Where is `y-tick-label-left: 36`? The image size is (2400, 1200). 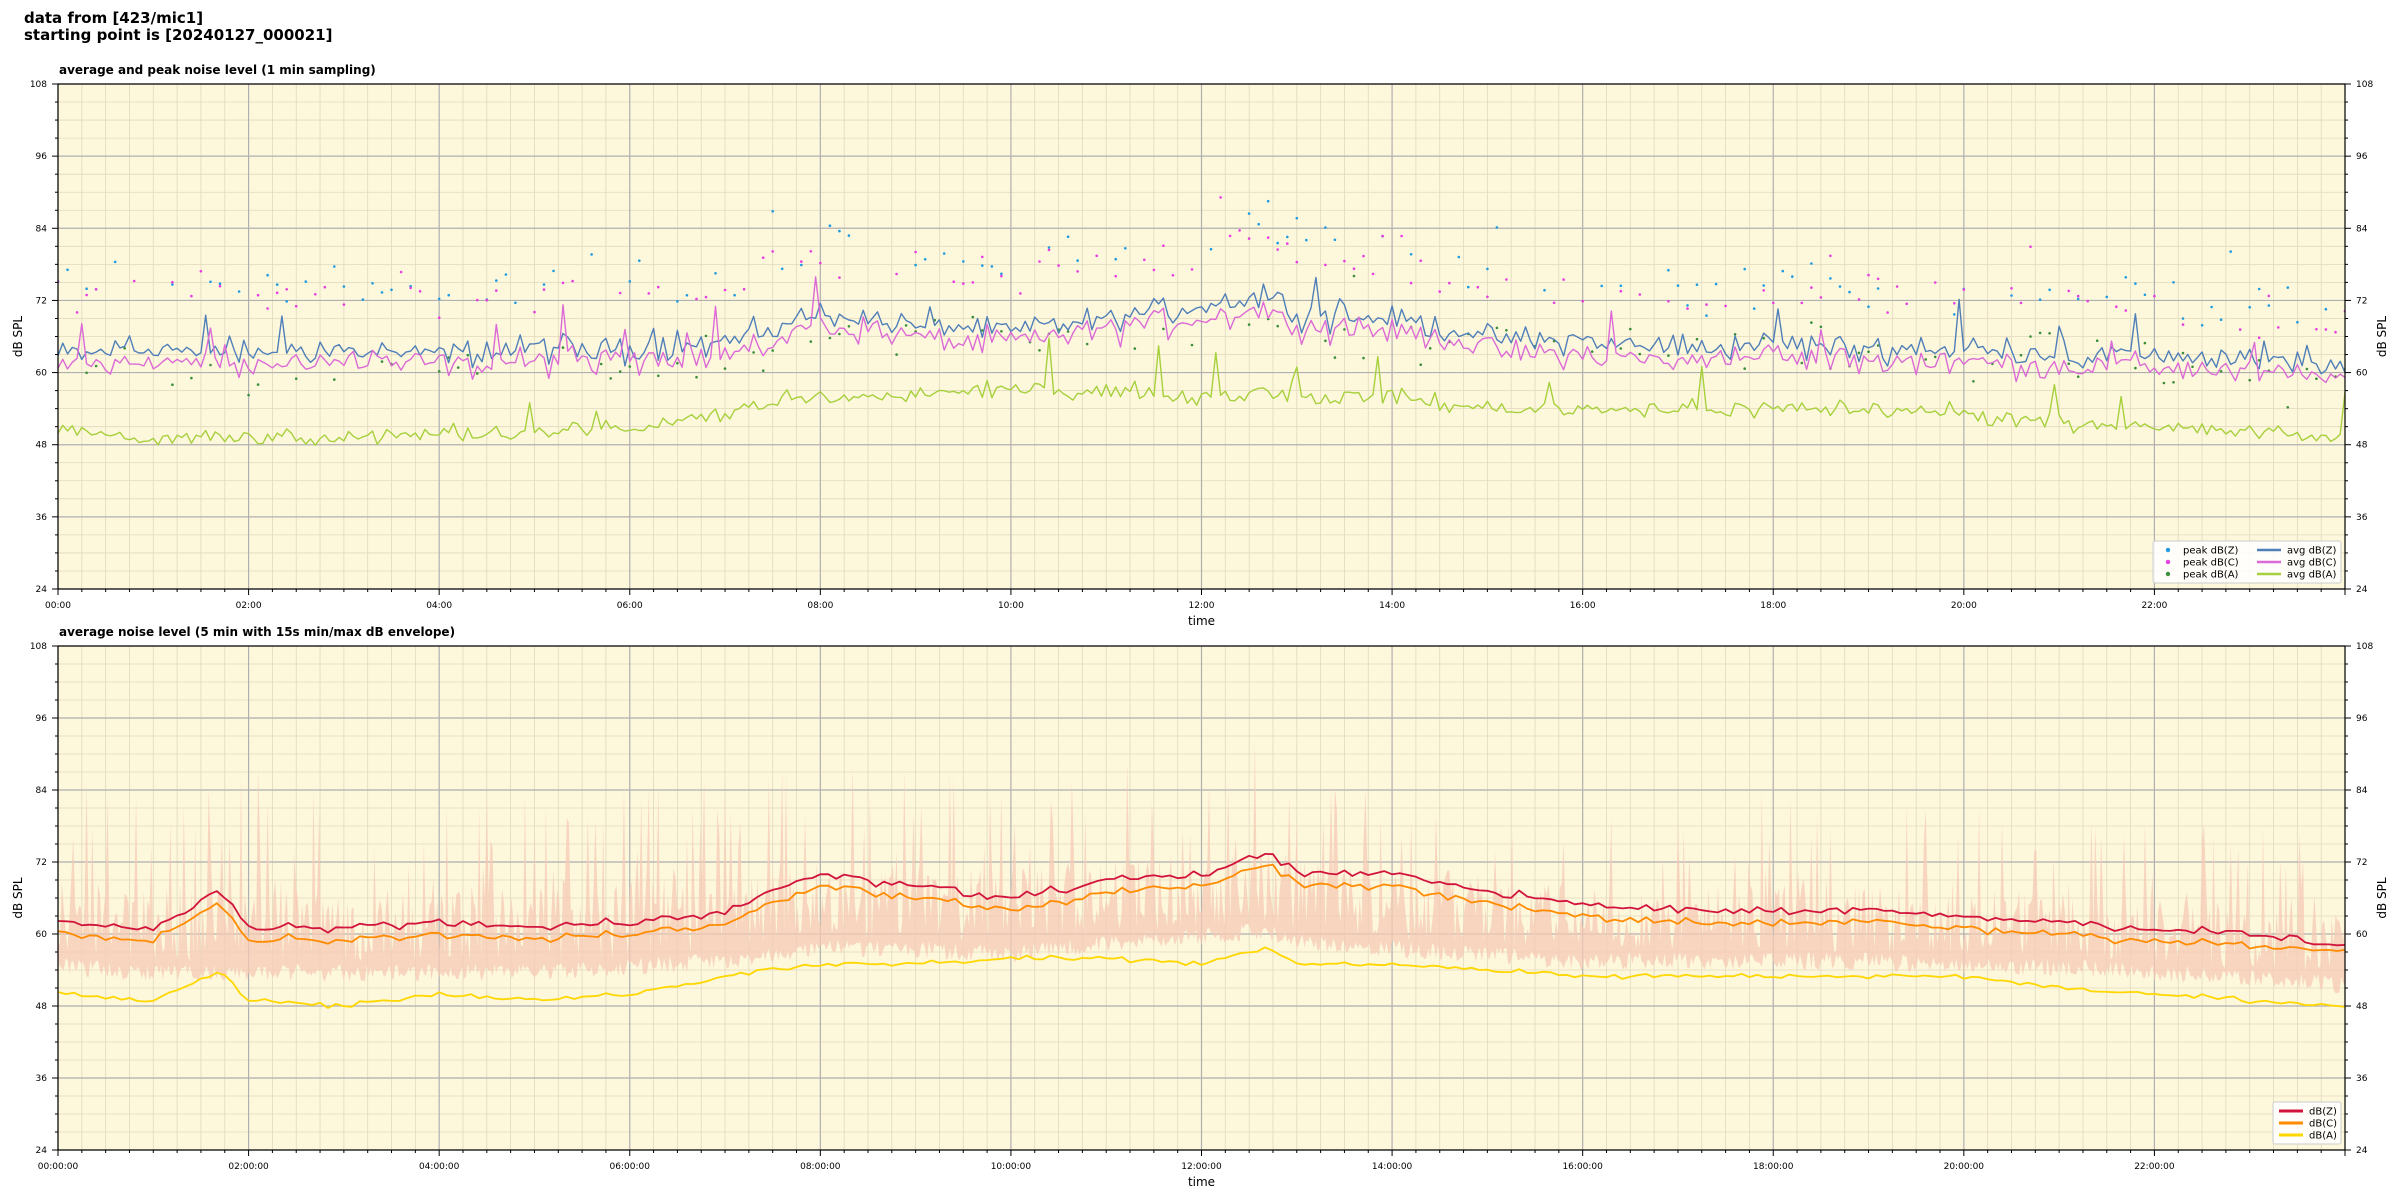 y-tick-label-left: 36 is located at coordinates (42, 518).